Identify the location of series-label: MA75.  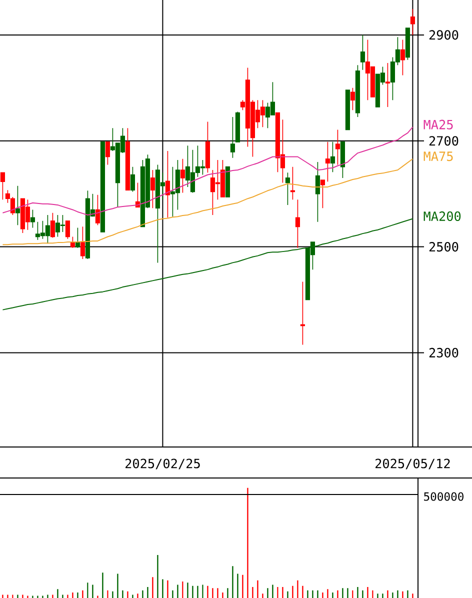
(438, 157).